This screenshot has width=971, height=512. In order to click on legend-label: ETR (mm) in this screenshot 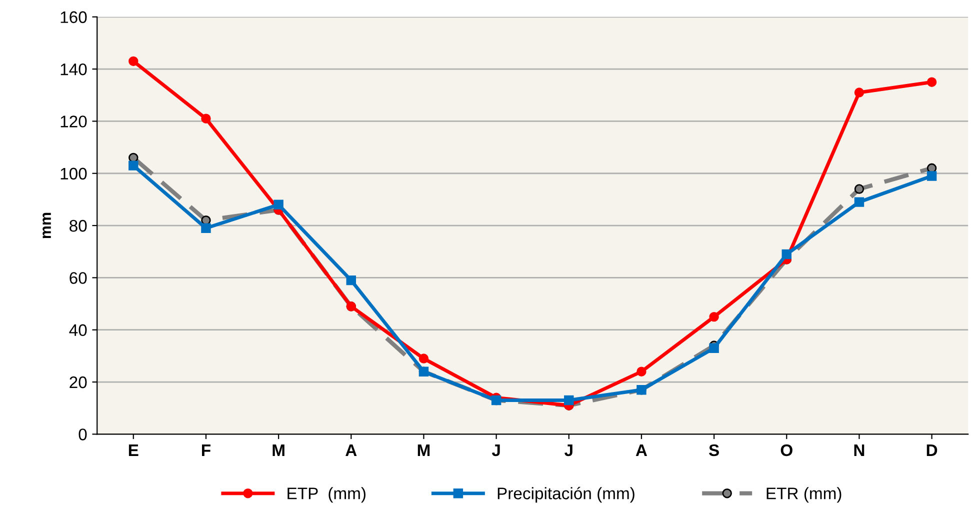, I will do `click(804, 495)`.